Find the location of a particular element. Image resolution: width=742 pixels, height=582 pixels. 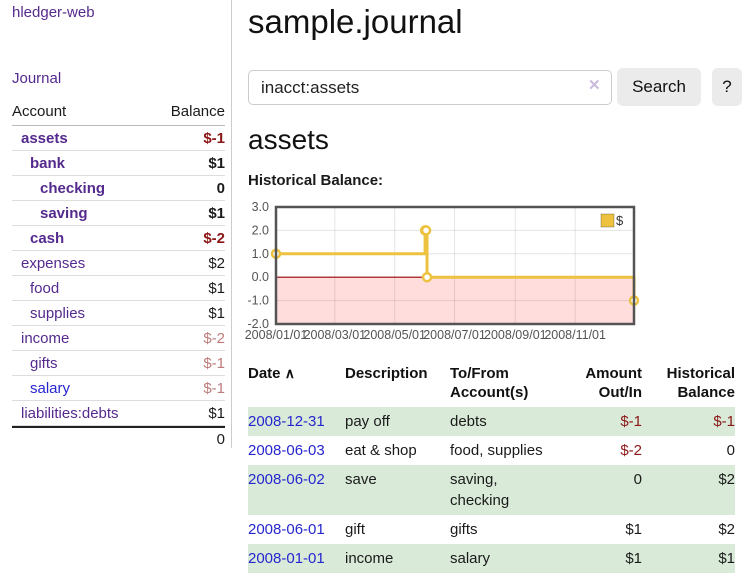

account-row-expenses: expenses $2 is located at coordinates (118, 263).